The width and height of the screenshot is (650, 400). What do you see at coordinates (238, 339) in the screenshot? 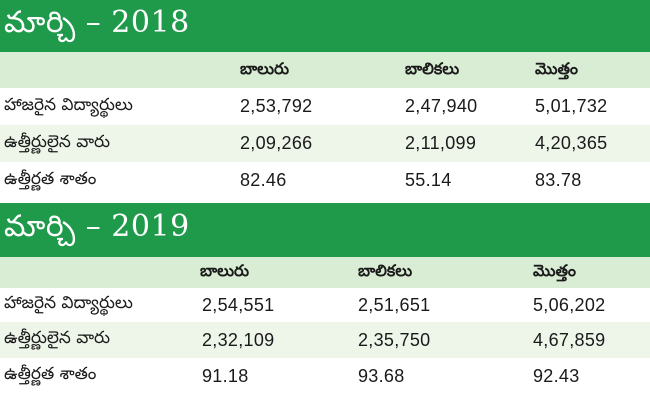
I see `cell-boys: 2,32,109` at bounding box center [238, 339].